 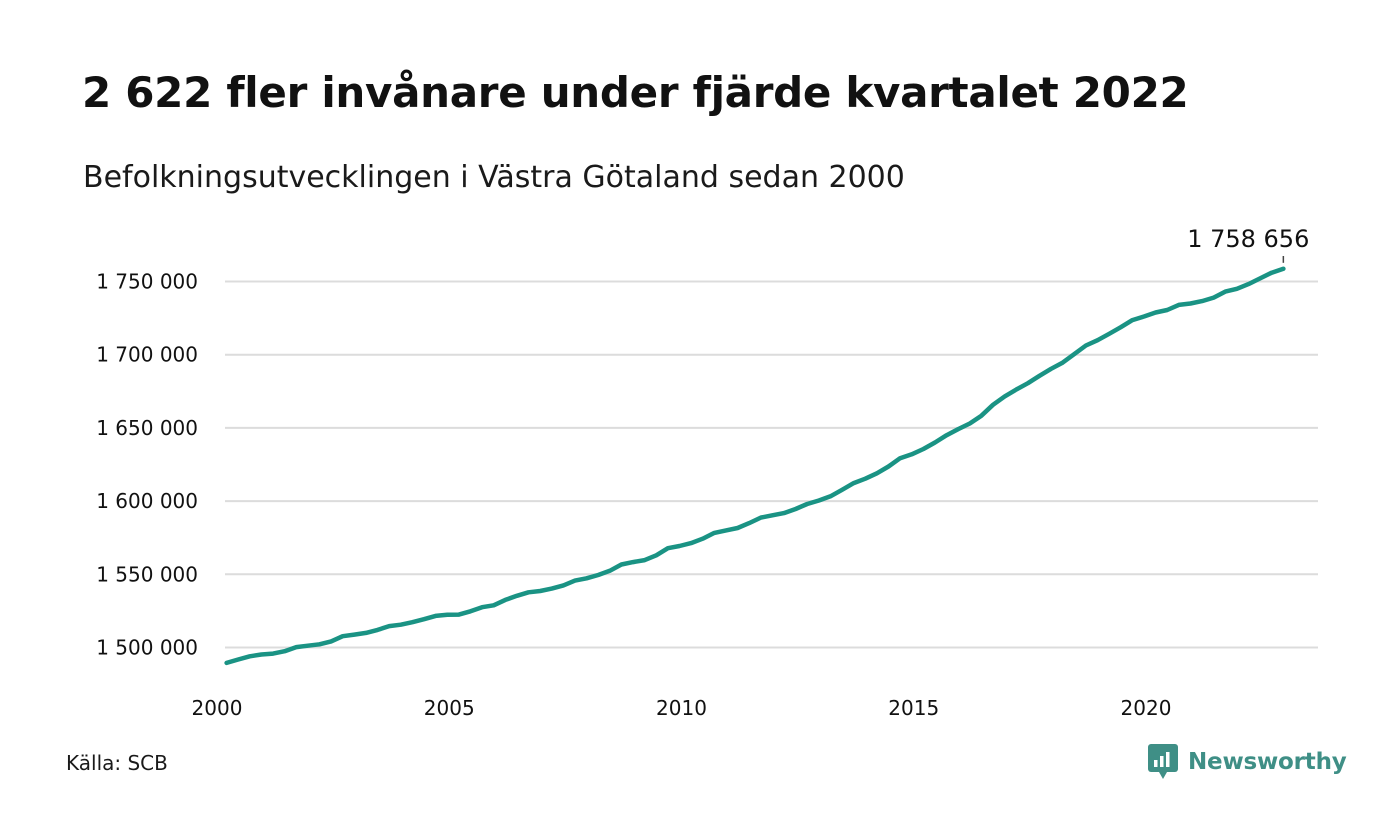 I want to click on x-tick-label: 2000, so click(x=217, y=708).